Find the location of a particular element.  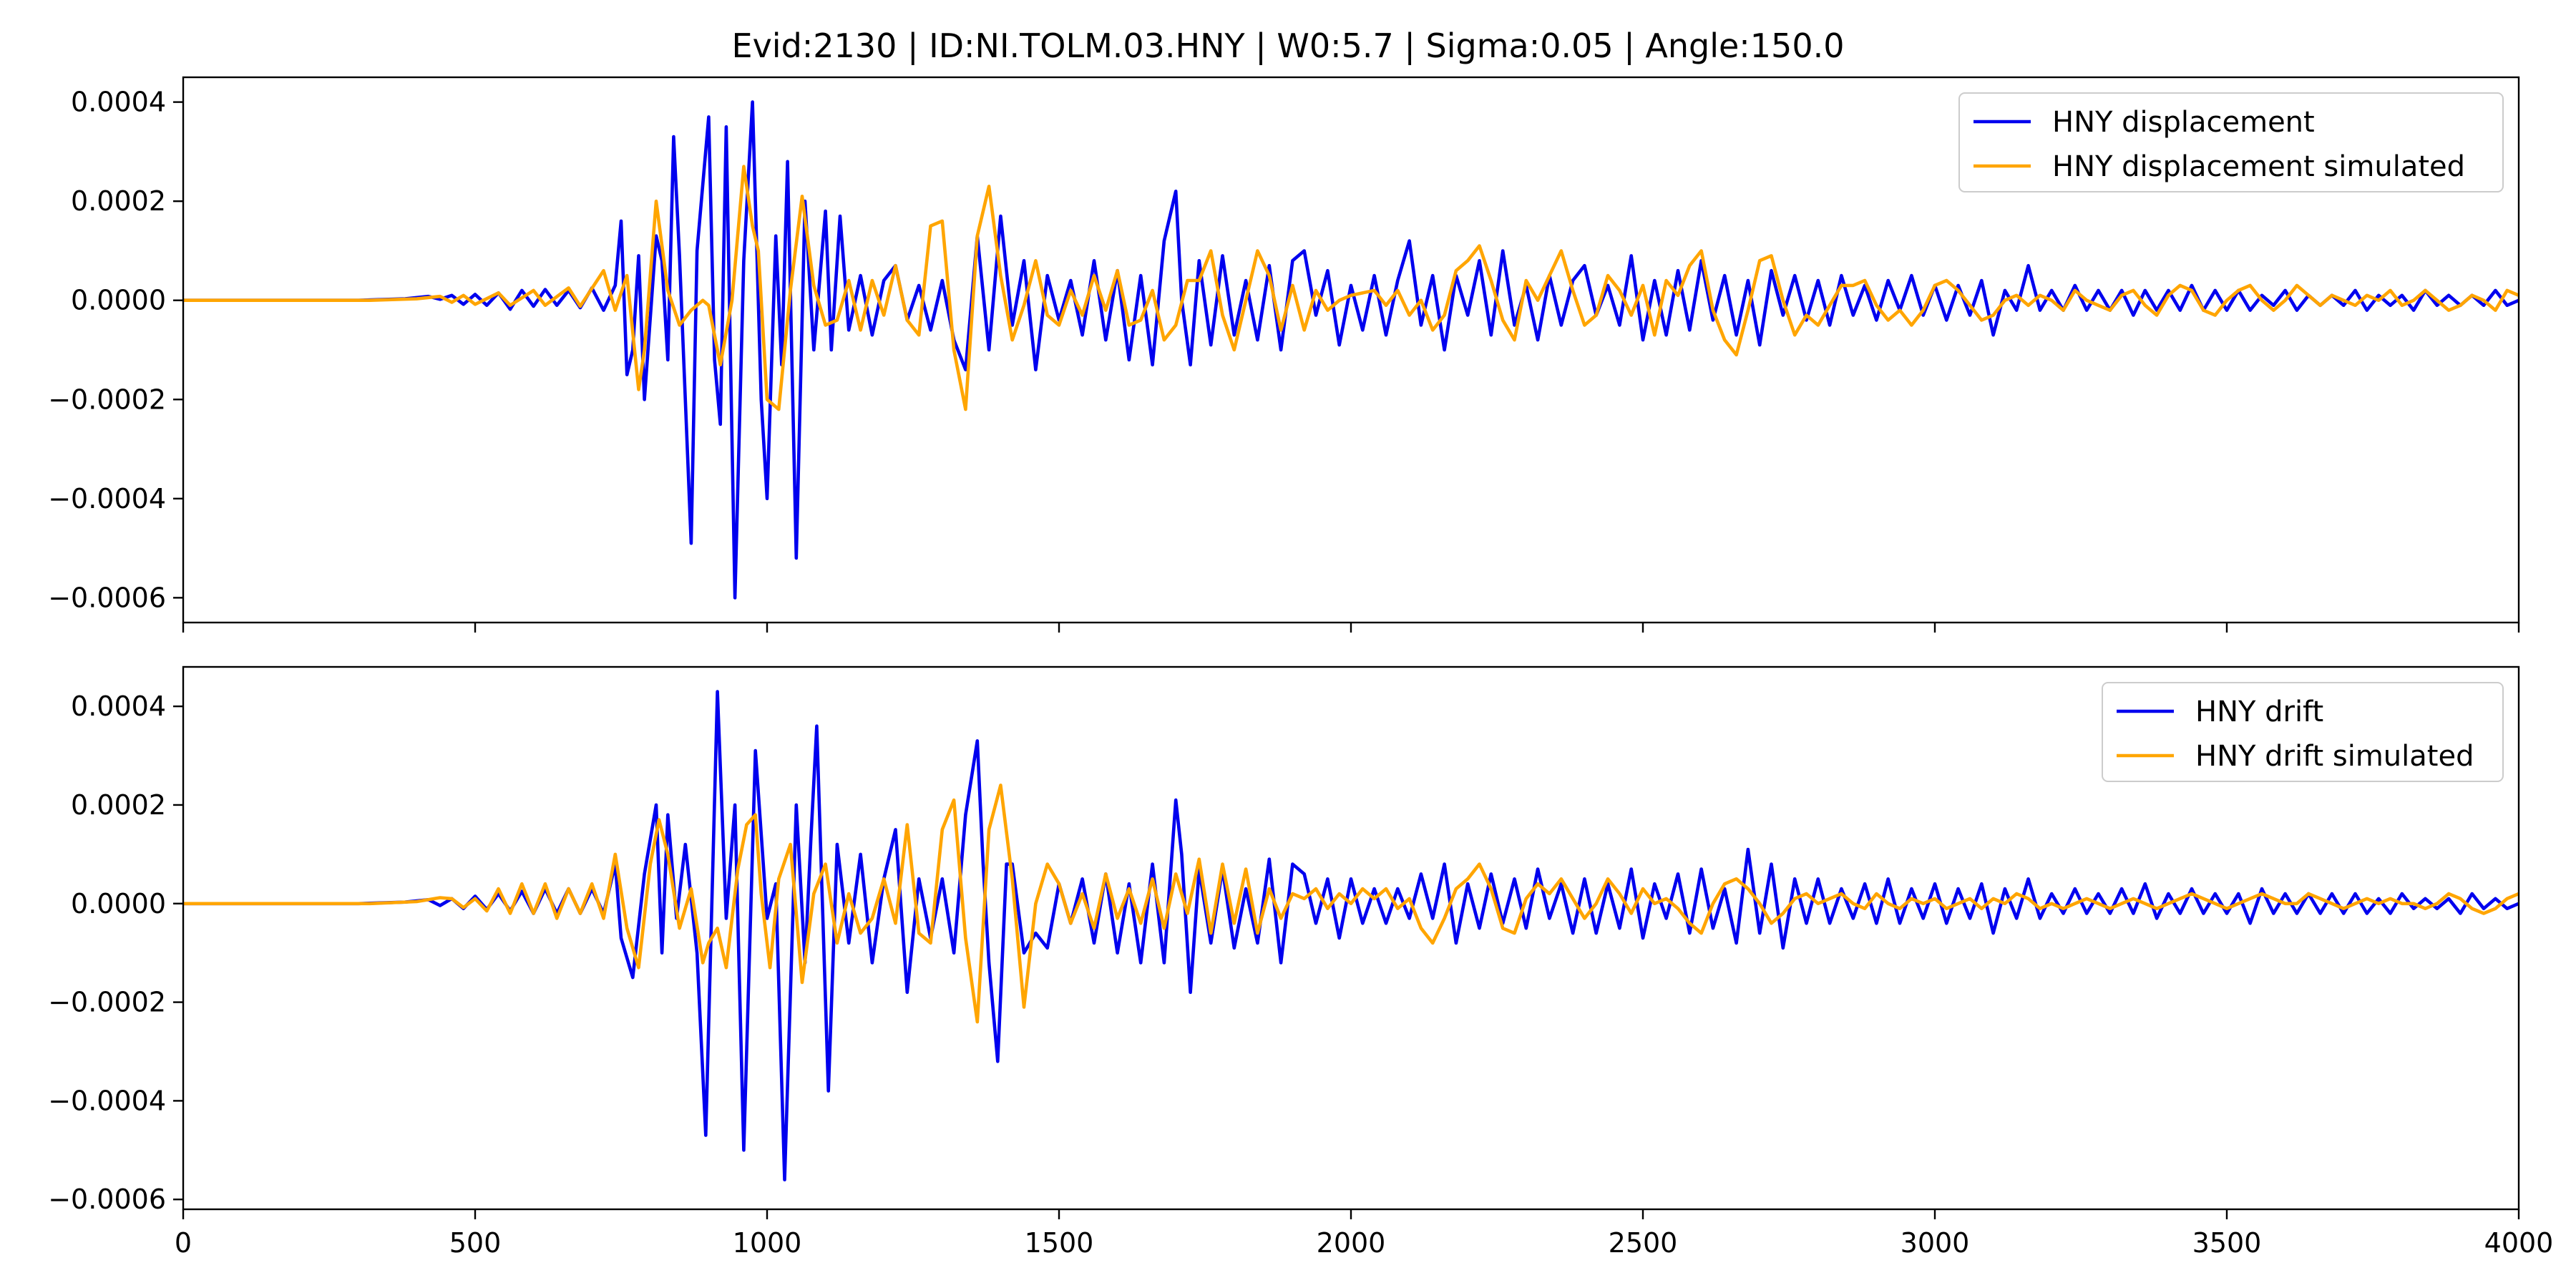

x-tick-label: 2500 is located at coordinates (1643, 1243).